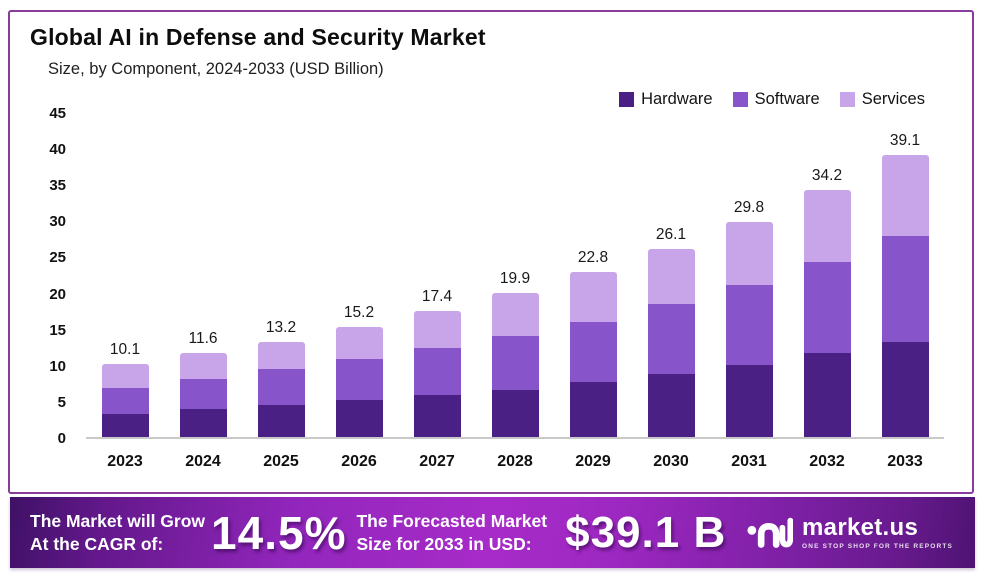 The width and height of the screenshot is (982, 584). Describe the element at coordinates (827, 461) in the screenshot. I see `x-tick-label: 2032` at that location.